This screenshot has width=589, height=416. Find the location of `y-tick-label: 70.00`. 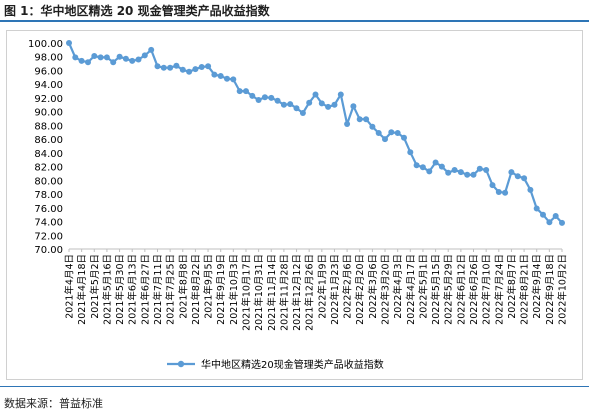

y-tick-label: 70.00 is located at coordinates (48, 250).